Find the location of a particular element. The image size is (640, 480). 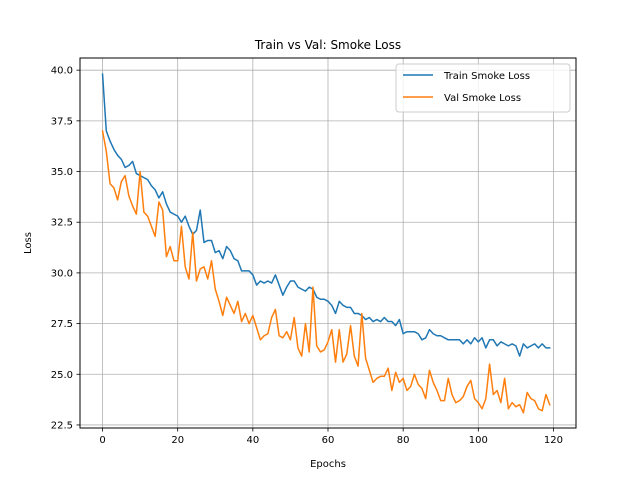

chart-title: Train vs Val: Smoke Loss is located at coordinates (327, 45).